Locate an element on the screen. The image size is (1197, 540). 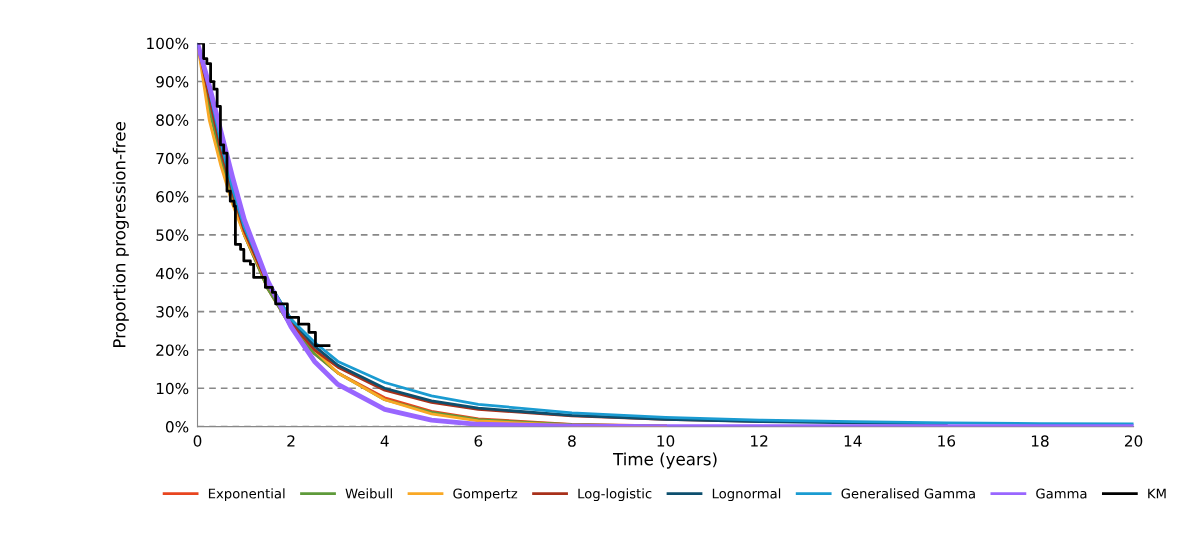
x-tick-label: 2 is located at coordinates (291, 441).